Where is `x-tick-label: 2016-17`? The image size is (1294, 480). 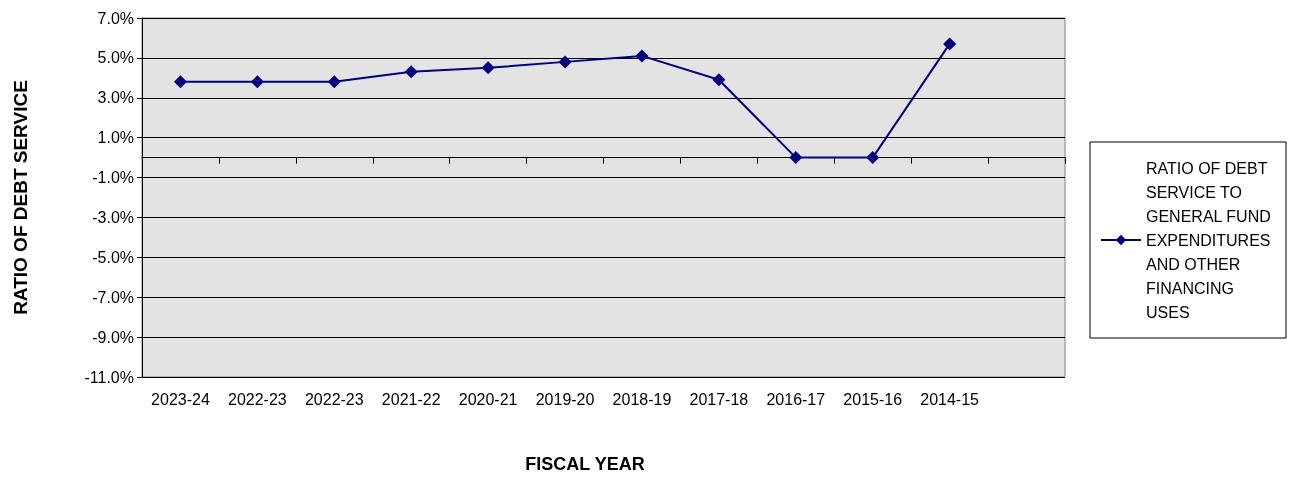 x-tick-label: 2016-17 is located at coordinates (796, 399).